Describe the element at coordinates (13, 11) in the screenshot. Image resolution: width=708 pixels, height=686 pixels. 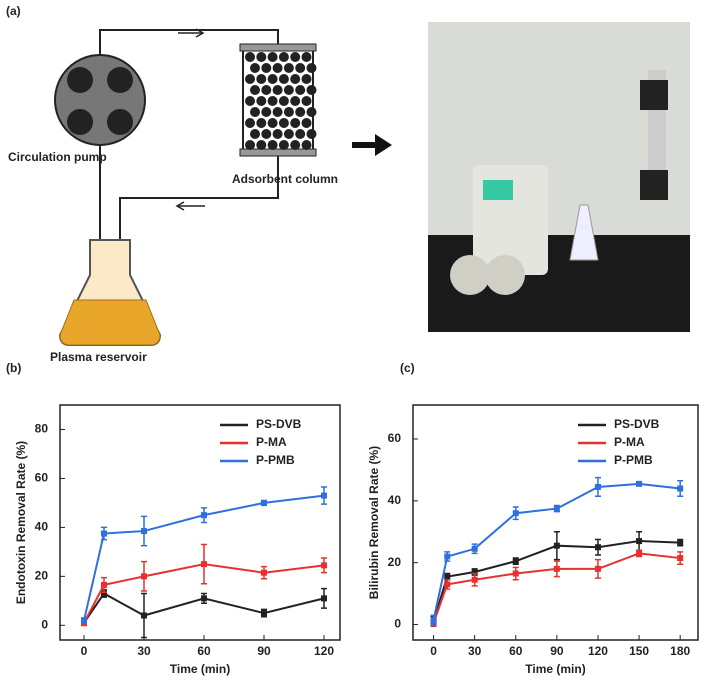
I see `panel-label: (a)` at that location.